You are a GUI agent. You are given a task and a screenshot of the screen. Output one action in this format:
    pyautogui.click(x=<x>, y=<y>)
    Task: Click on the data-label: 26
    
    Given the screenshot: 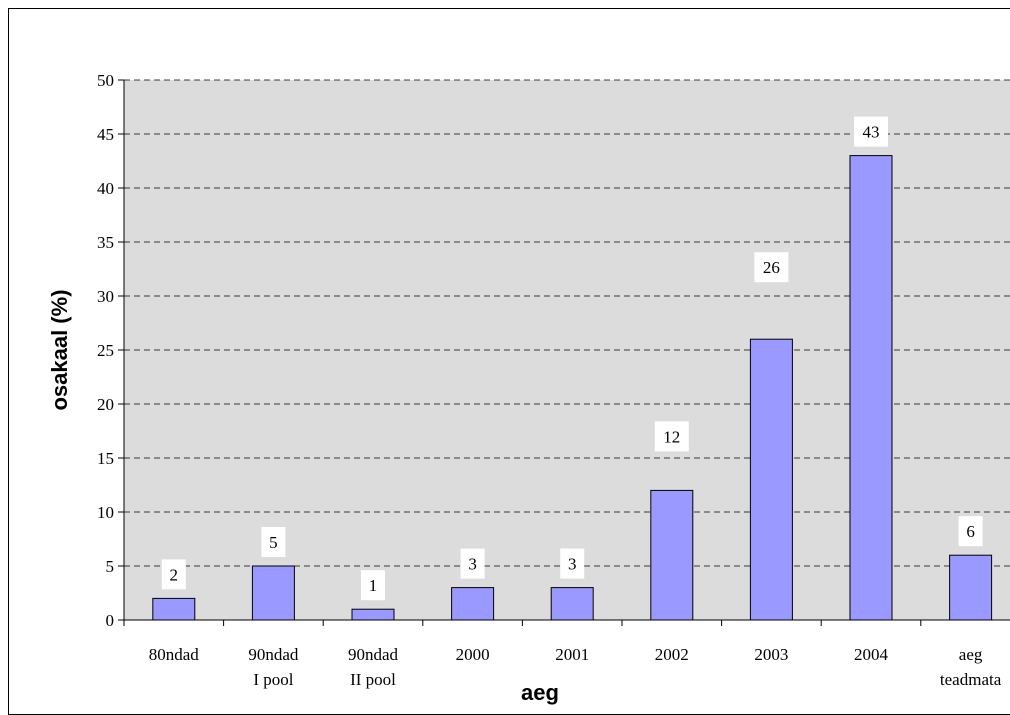 What is the action you would take?
    pyautogui.click(x=771, y=267)
    